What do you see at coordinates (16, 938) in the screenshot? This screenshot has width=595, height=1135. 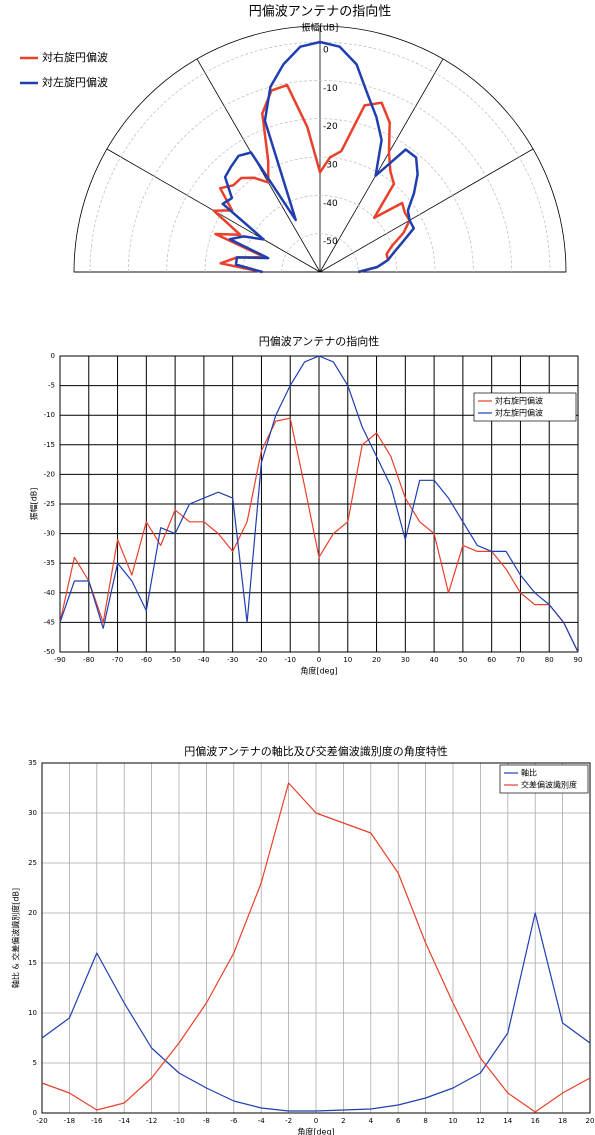 I see `y-axis-label: 軸比 & 交差偏波識別度[dB]` at bounding box center [16, 938].